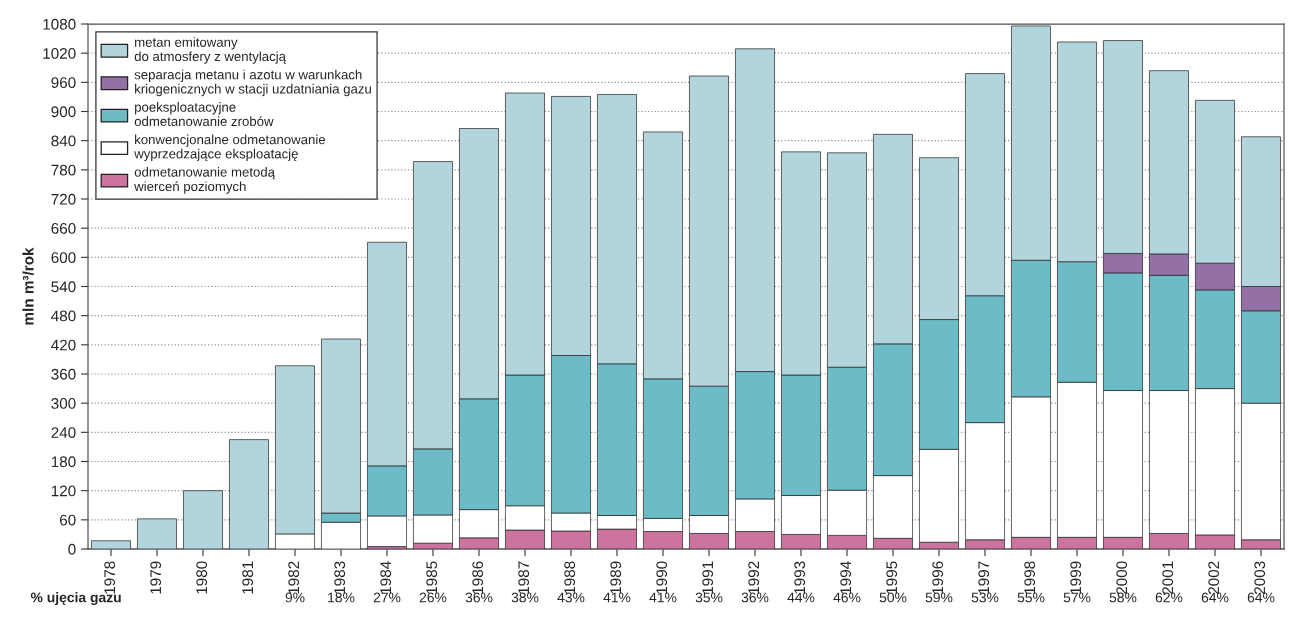 This screenshot has height=619, width=1289. What do you see at coordinates (432, 577) in the screenshot?
I see `x-tick-label: 1985` at bounding box center [432, 577].